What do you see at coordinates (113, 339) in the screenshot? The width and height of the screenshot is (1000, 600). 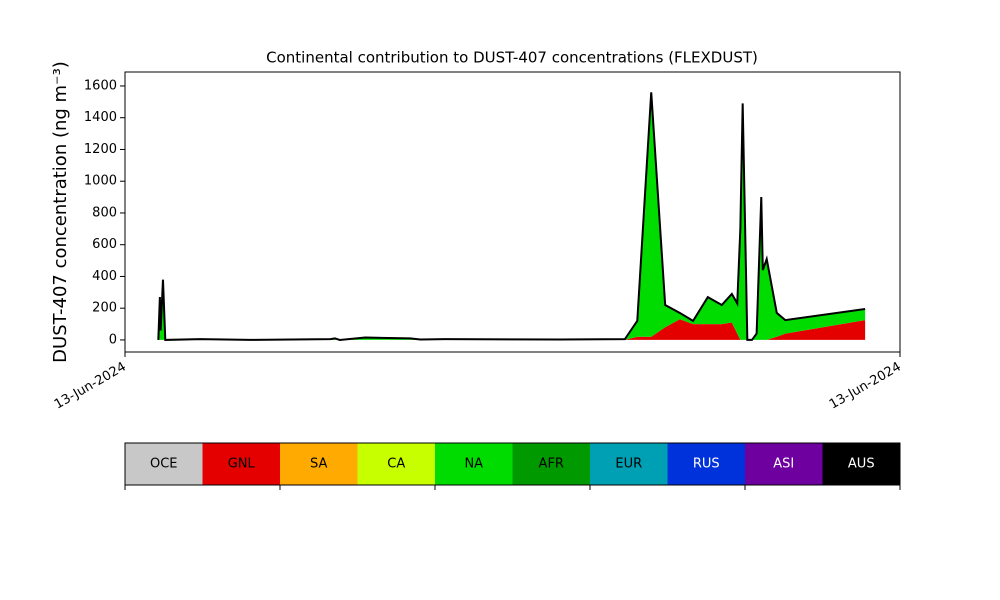 I see `y-tick-label: 0` at bounding box center [113, 339].